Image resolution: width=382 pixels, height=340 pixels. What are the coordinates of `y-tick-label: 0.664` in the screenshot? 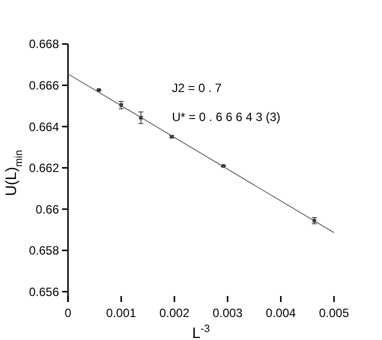 It's located at (44, 127).